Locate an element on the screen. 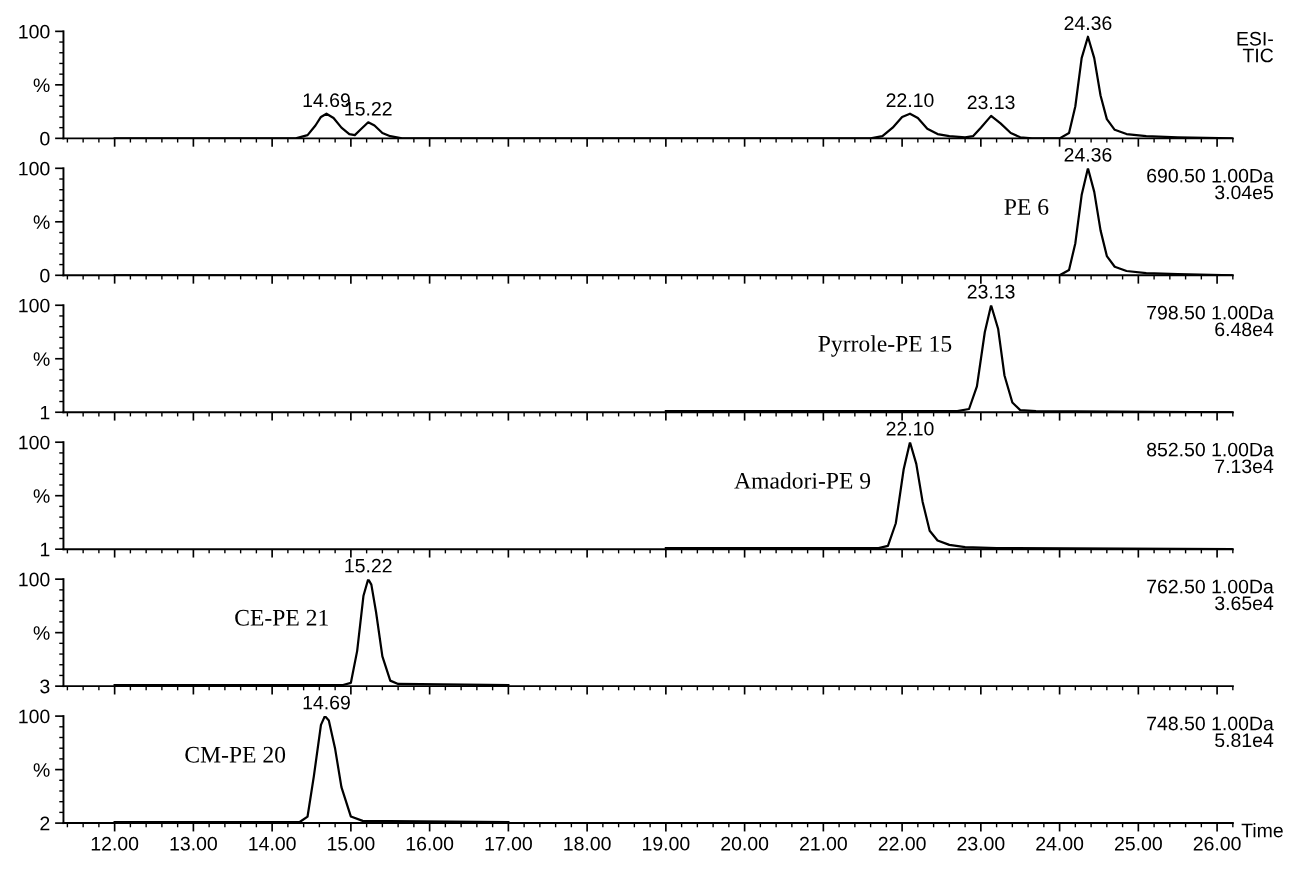 The height and width of the screenshot is (871, 1295). x-tick-label: 13.00 is located at coordinates (193, 843).